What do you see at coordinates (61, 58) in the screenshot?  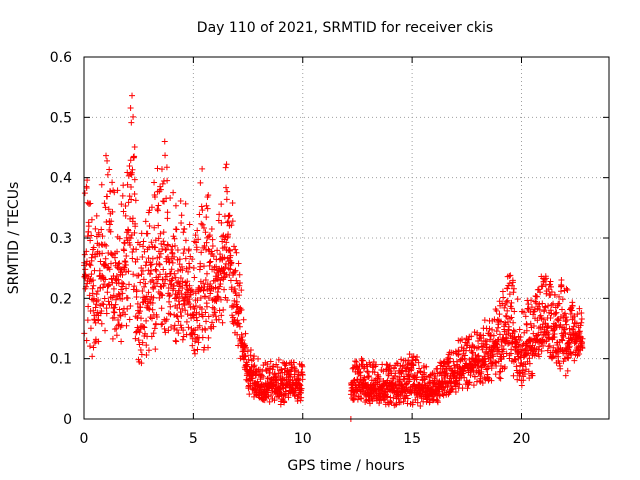 I see `y-tick-label: 0.6` at bounding box center [61, 58].